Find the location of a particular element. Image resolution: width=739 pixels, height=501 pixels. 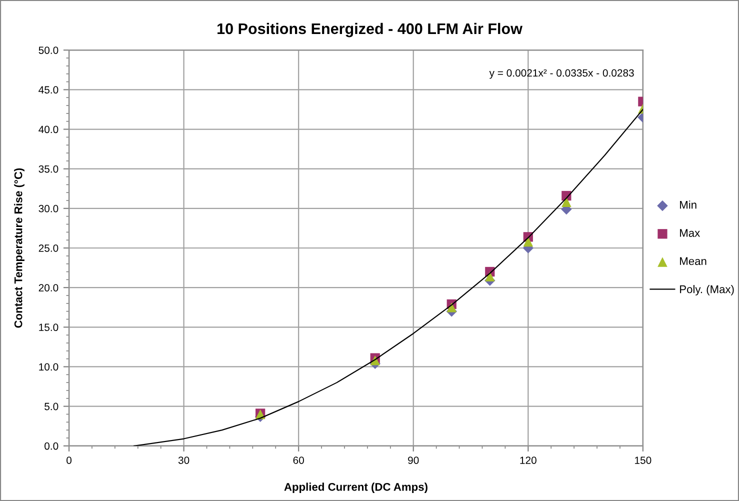

y-tick-label: 0.0 is located at coordinates (51, 446).